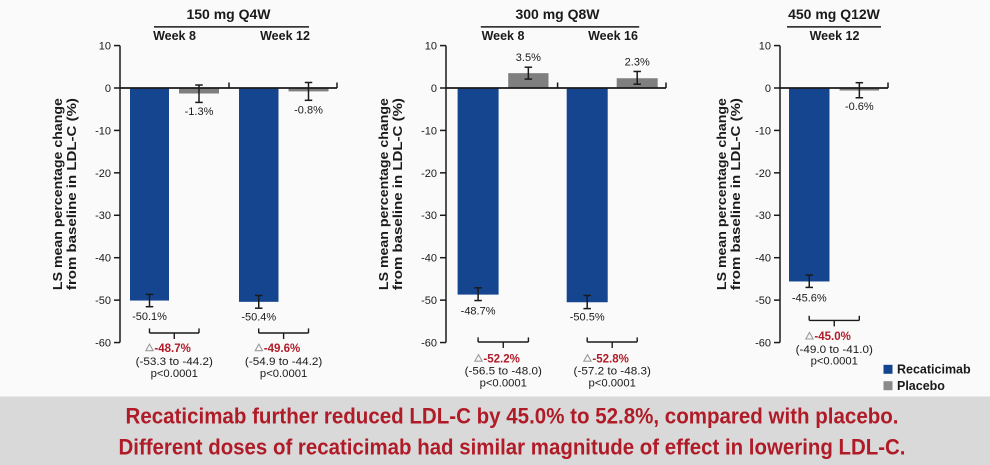 This screenshot has height=465, width=990. What do you see at coordinates (637, 62) in the screenshot?
I see `svg-text: 2.3%` at bounding box center [637, 62].